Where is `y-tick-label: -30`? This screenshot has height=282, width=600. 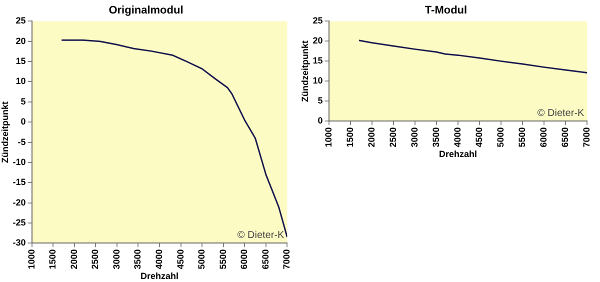 y-tick-label: -30 is located at coordinates (19, 243).